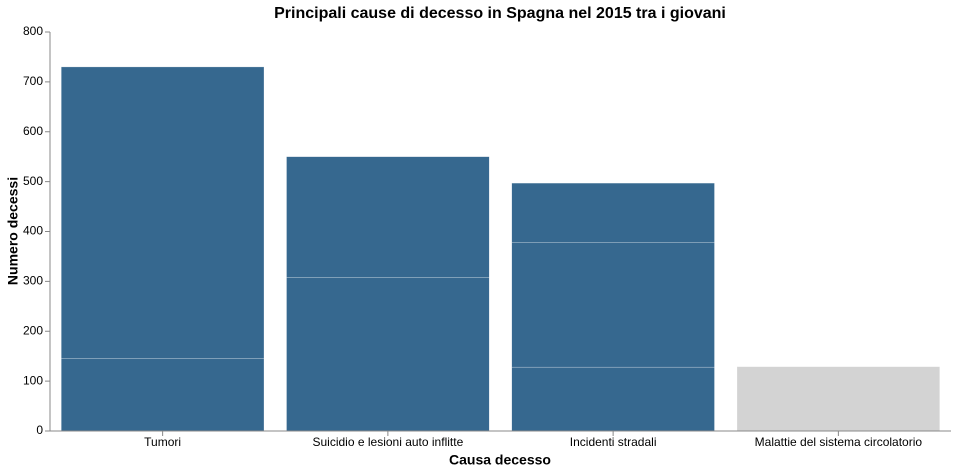 The image size is (956, 472). Describe the element at coordinates (33, 131) in the screenshot. I see `y-tick-label: 600` at that location.